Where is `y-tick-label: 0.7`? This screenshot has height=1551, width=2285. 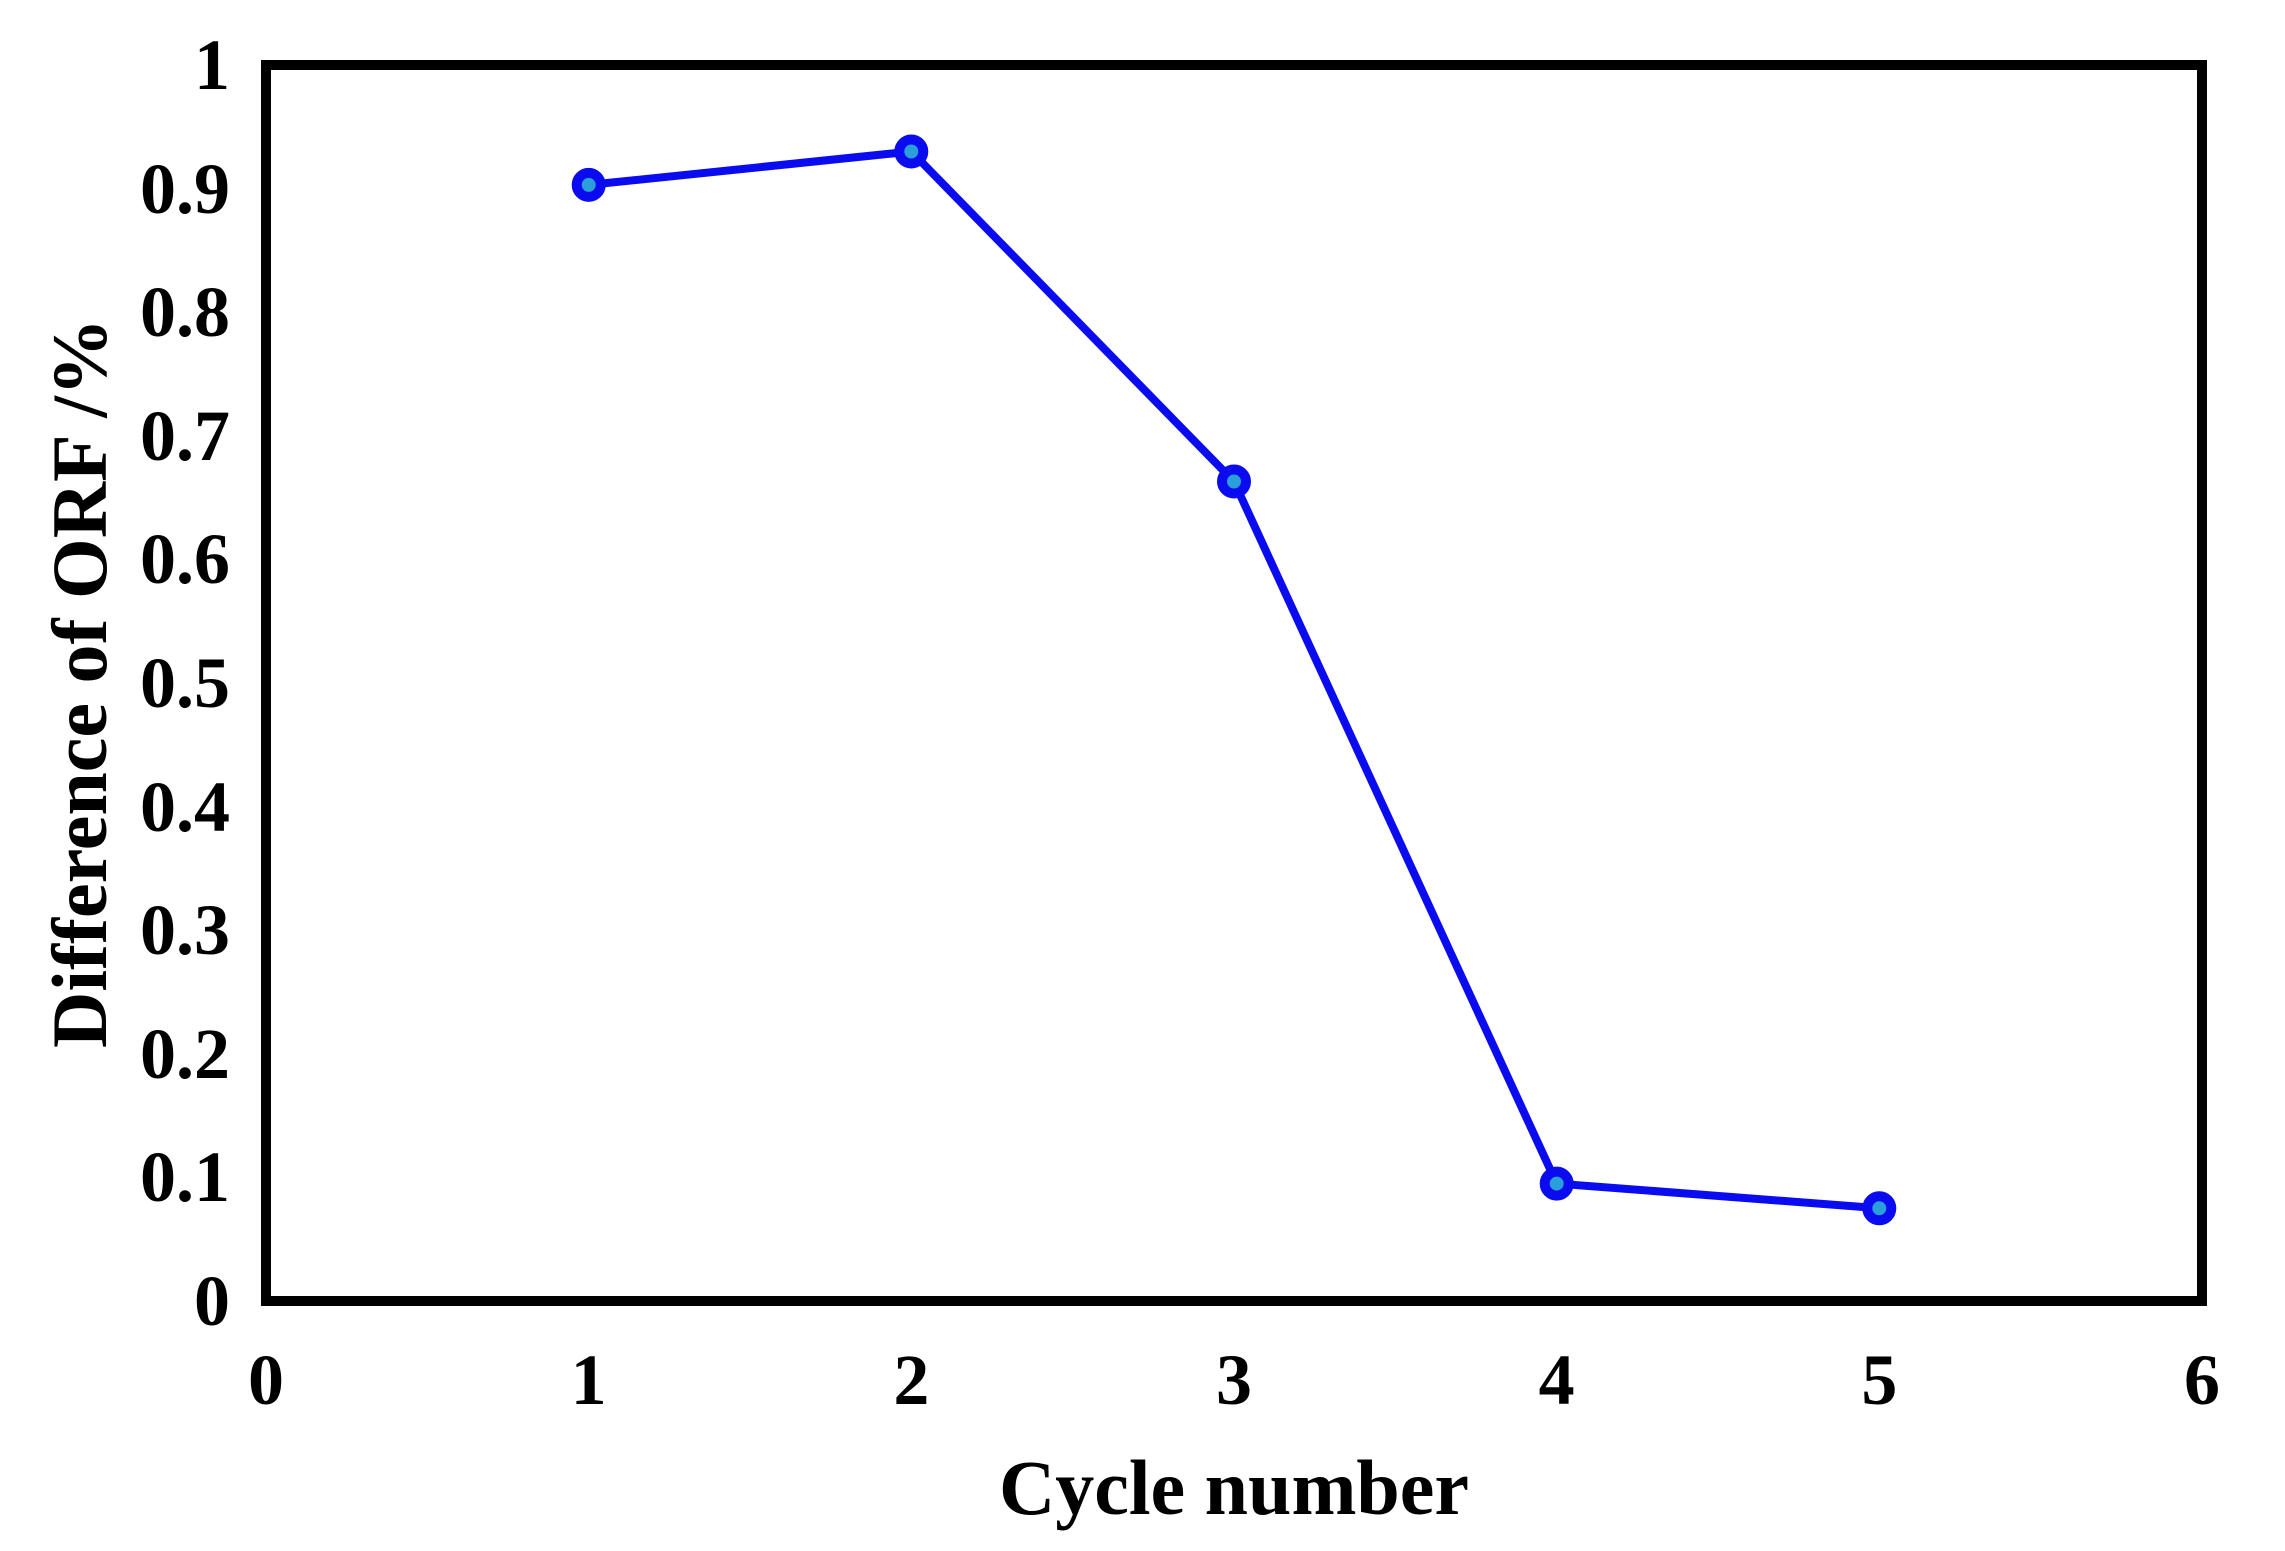
y-tick-label: 0.7 is located at coordinates (185, 435).